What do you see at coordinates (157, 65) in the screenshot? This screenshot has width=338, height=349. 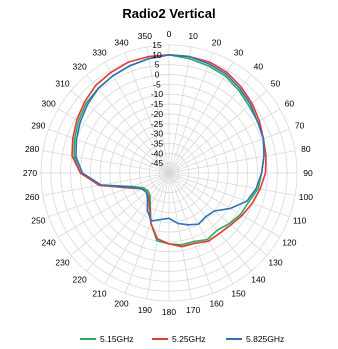 I see `radial-tick-label: 5` at bounding box center [157, 65].